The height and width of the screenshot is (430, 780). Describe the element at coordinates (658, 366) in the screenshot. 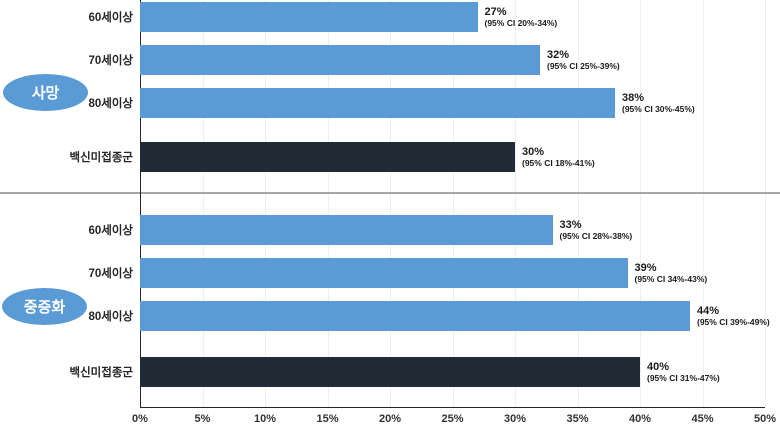

I see `bar-value-label: 40%` at that location.